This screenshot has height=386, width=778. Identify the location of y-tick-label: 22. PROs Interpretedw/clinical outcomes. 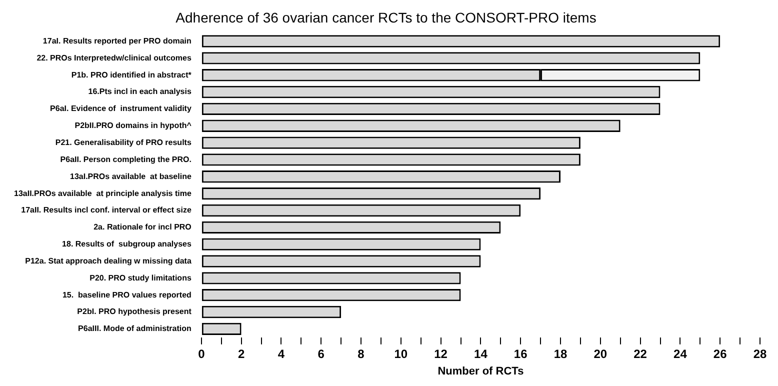
(114, 57).